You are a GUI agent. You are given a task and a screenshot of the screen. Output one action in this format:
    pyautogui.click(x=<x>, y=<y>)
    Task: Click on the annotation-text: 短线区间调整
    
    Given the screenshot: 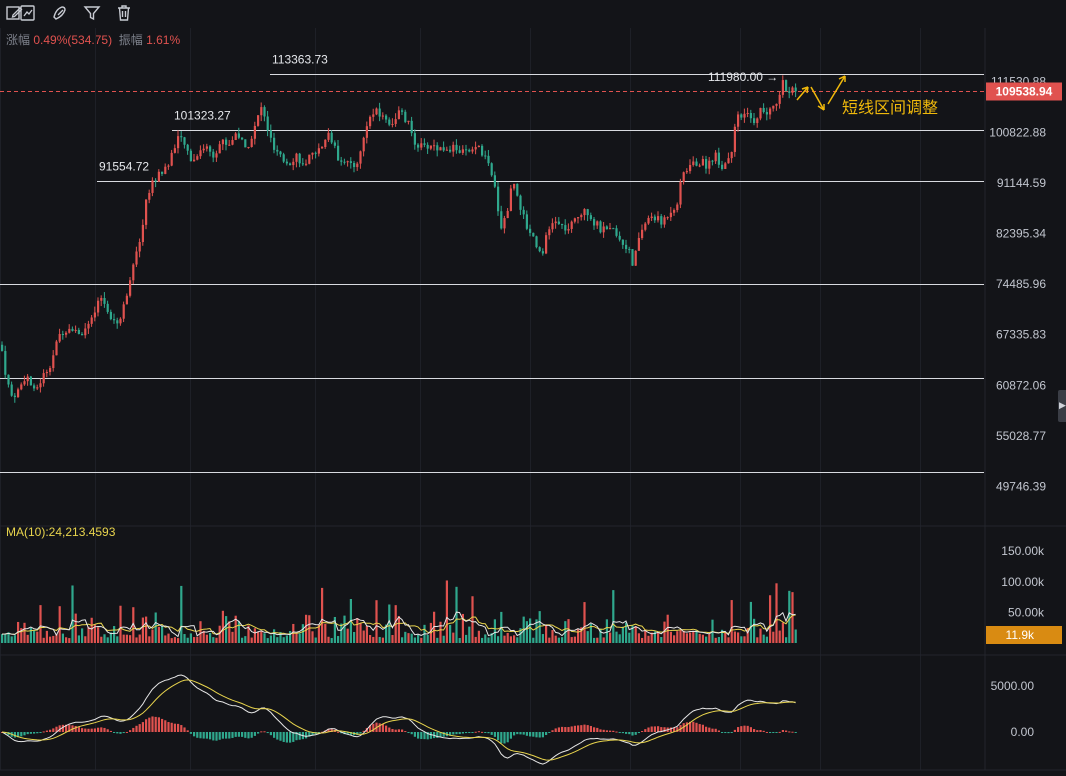 What is the action you would take?
    pyautogui.click(x=890, y=108)
    